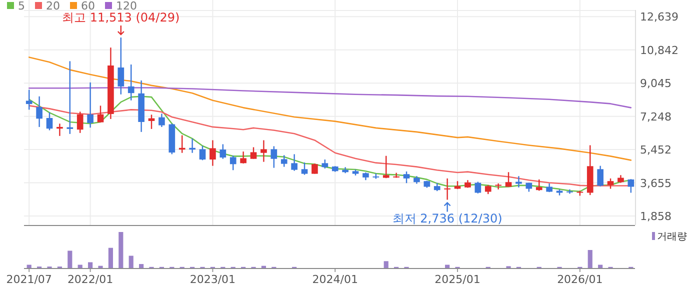 The image size is (700, 289). Describe the element at coordinates (656, 117) in the screenshot. I see `y-tick-label: 7,248` at that location.